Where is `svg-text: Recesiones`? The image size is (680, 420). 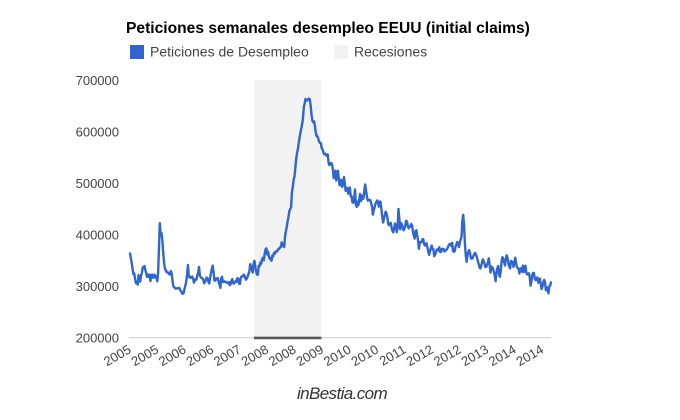 svg-text: Recesiones is located at coordinates (390, 52).